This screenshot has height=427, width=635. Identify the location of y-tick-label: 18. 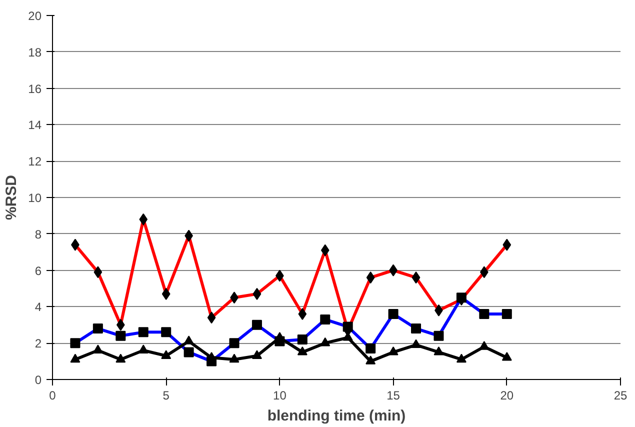
(35, 52).